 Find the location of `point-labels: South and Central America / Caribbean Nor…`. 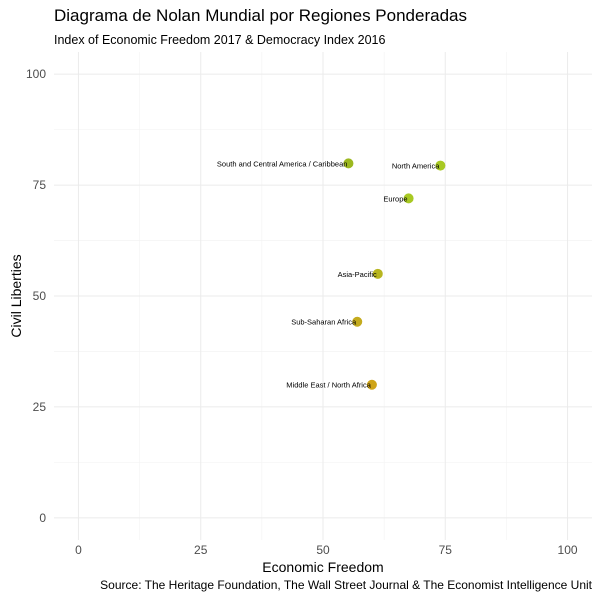

point-labels: South and Central America / Caribbean Nor… is located at coordinates (328, 274).